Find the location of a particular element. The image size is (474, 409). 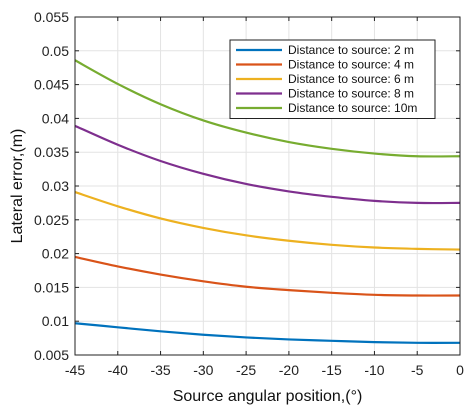

y-tick-label: 0.03 is located at coordinates (55, 186).